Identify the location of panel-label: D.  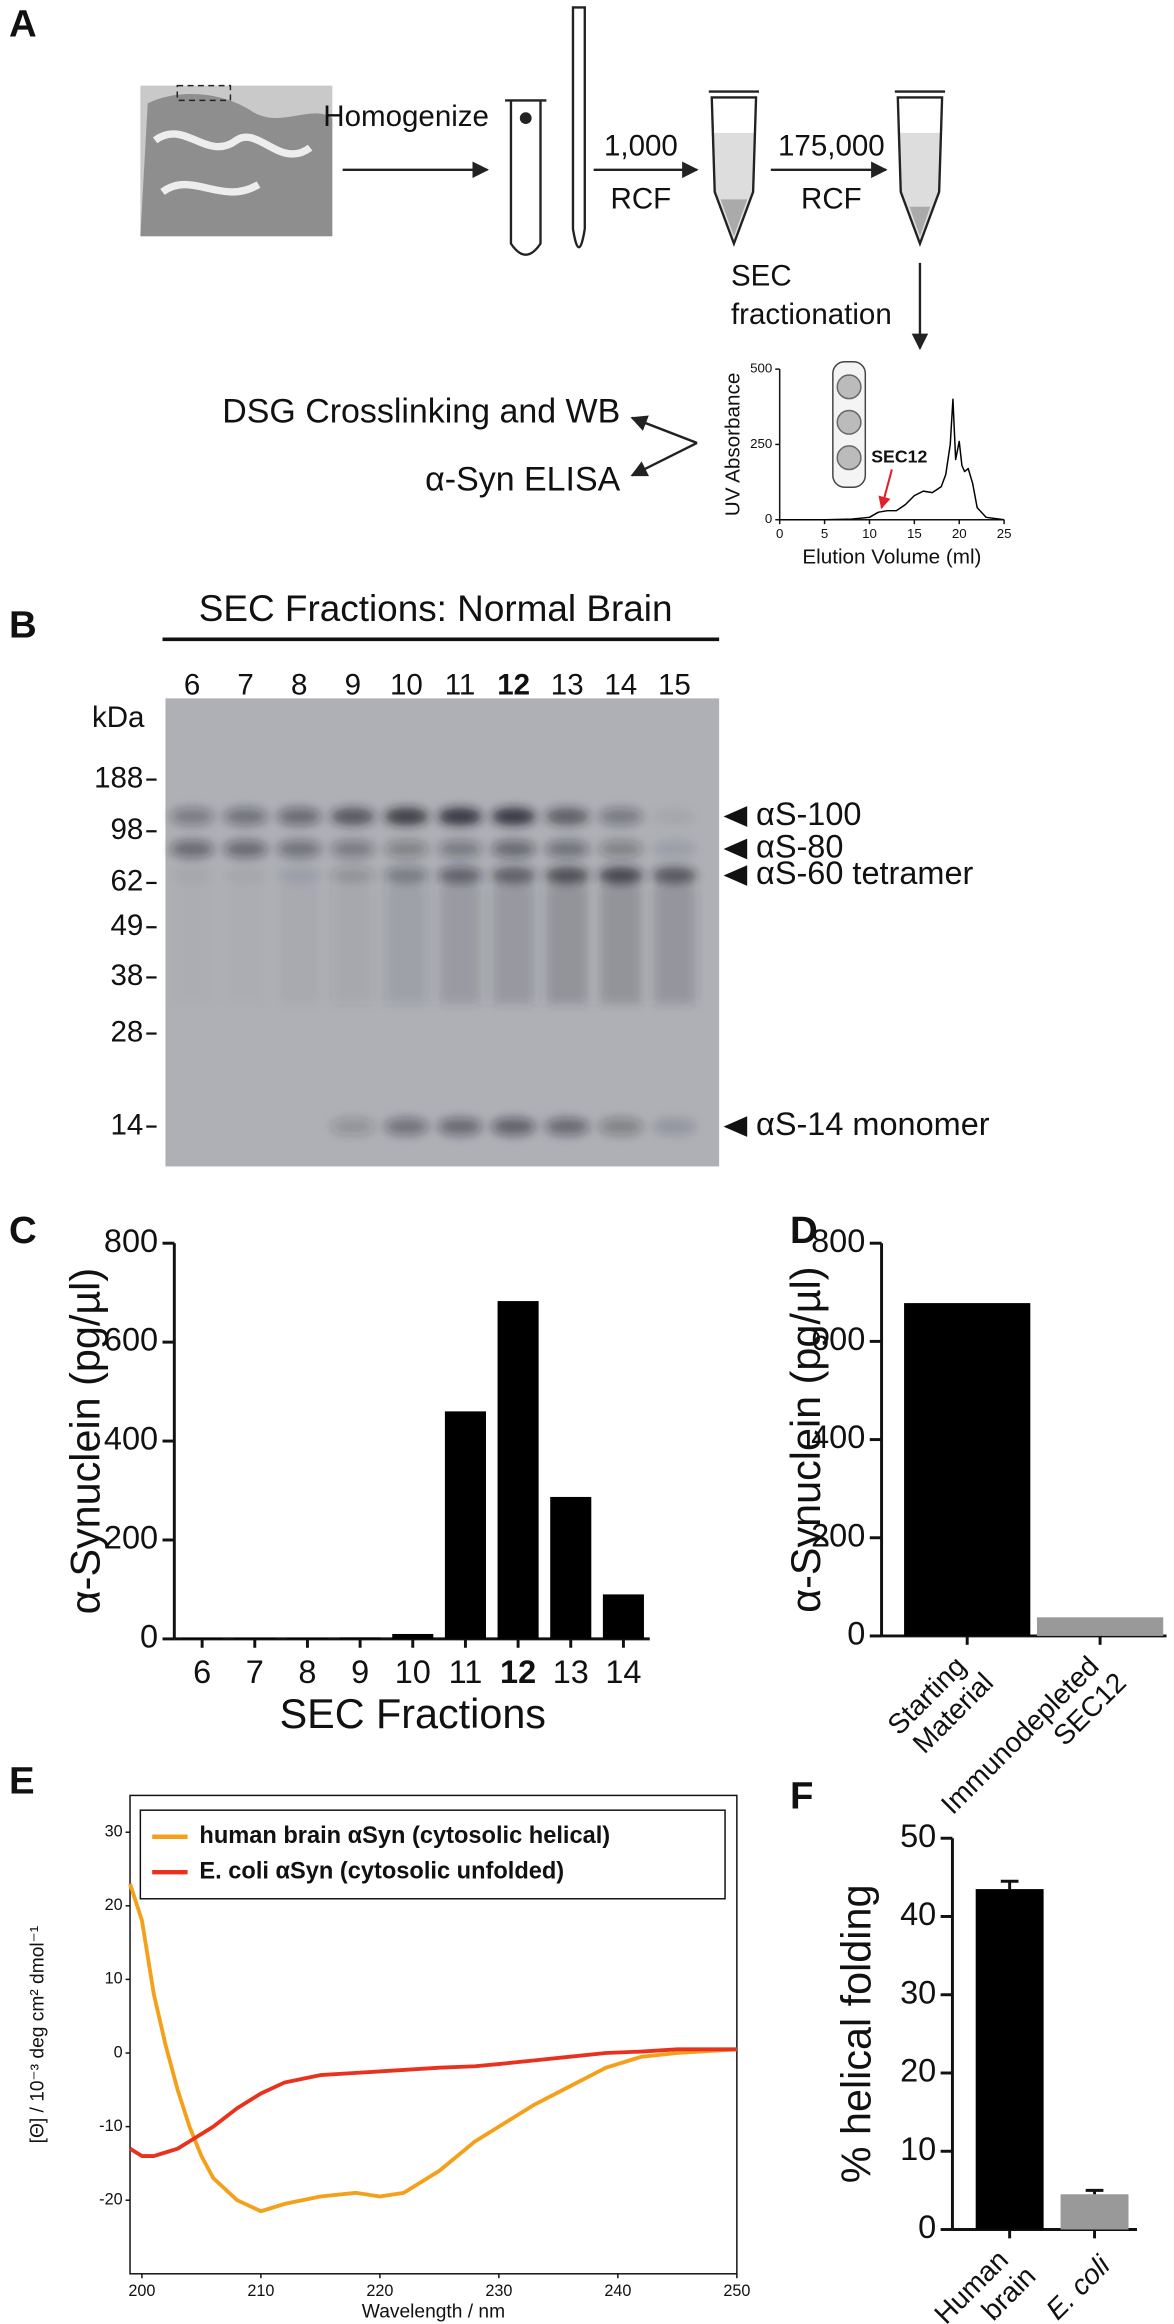
(804, 1230).